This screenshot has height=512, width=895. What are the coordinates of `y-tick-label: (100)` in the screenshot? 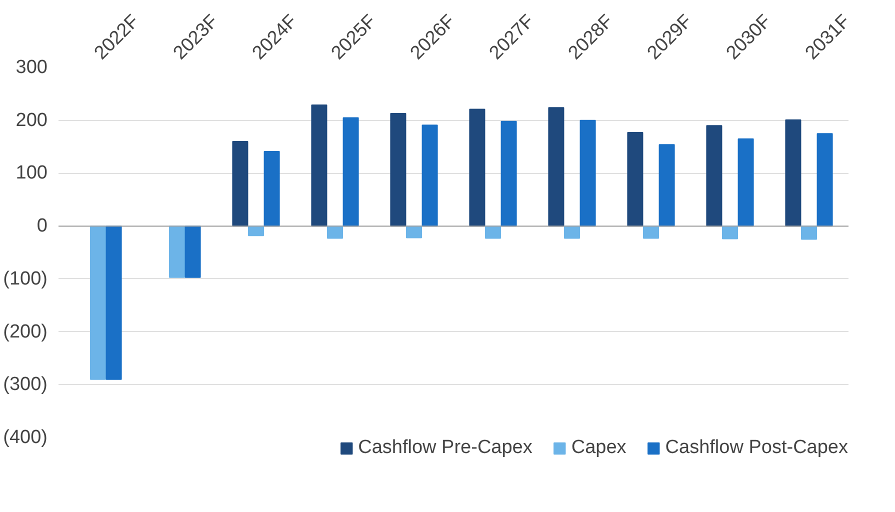 It's located at (25, 279).